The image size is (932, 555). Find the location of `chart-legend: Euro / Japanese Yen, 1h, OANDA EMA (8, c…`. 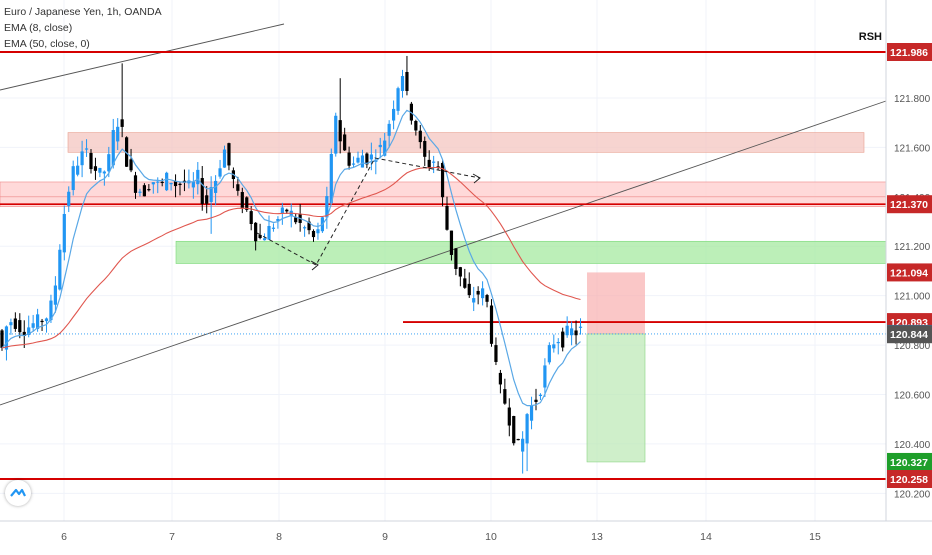

chart-legend: Euro / Japanese Yen, 1h, OANDA EMA (8, c… is located at coordinates (83, 28).